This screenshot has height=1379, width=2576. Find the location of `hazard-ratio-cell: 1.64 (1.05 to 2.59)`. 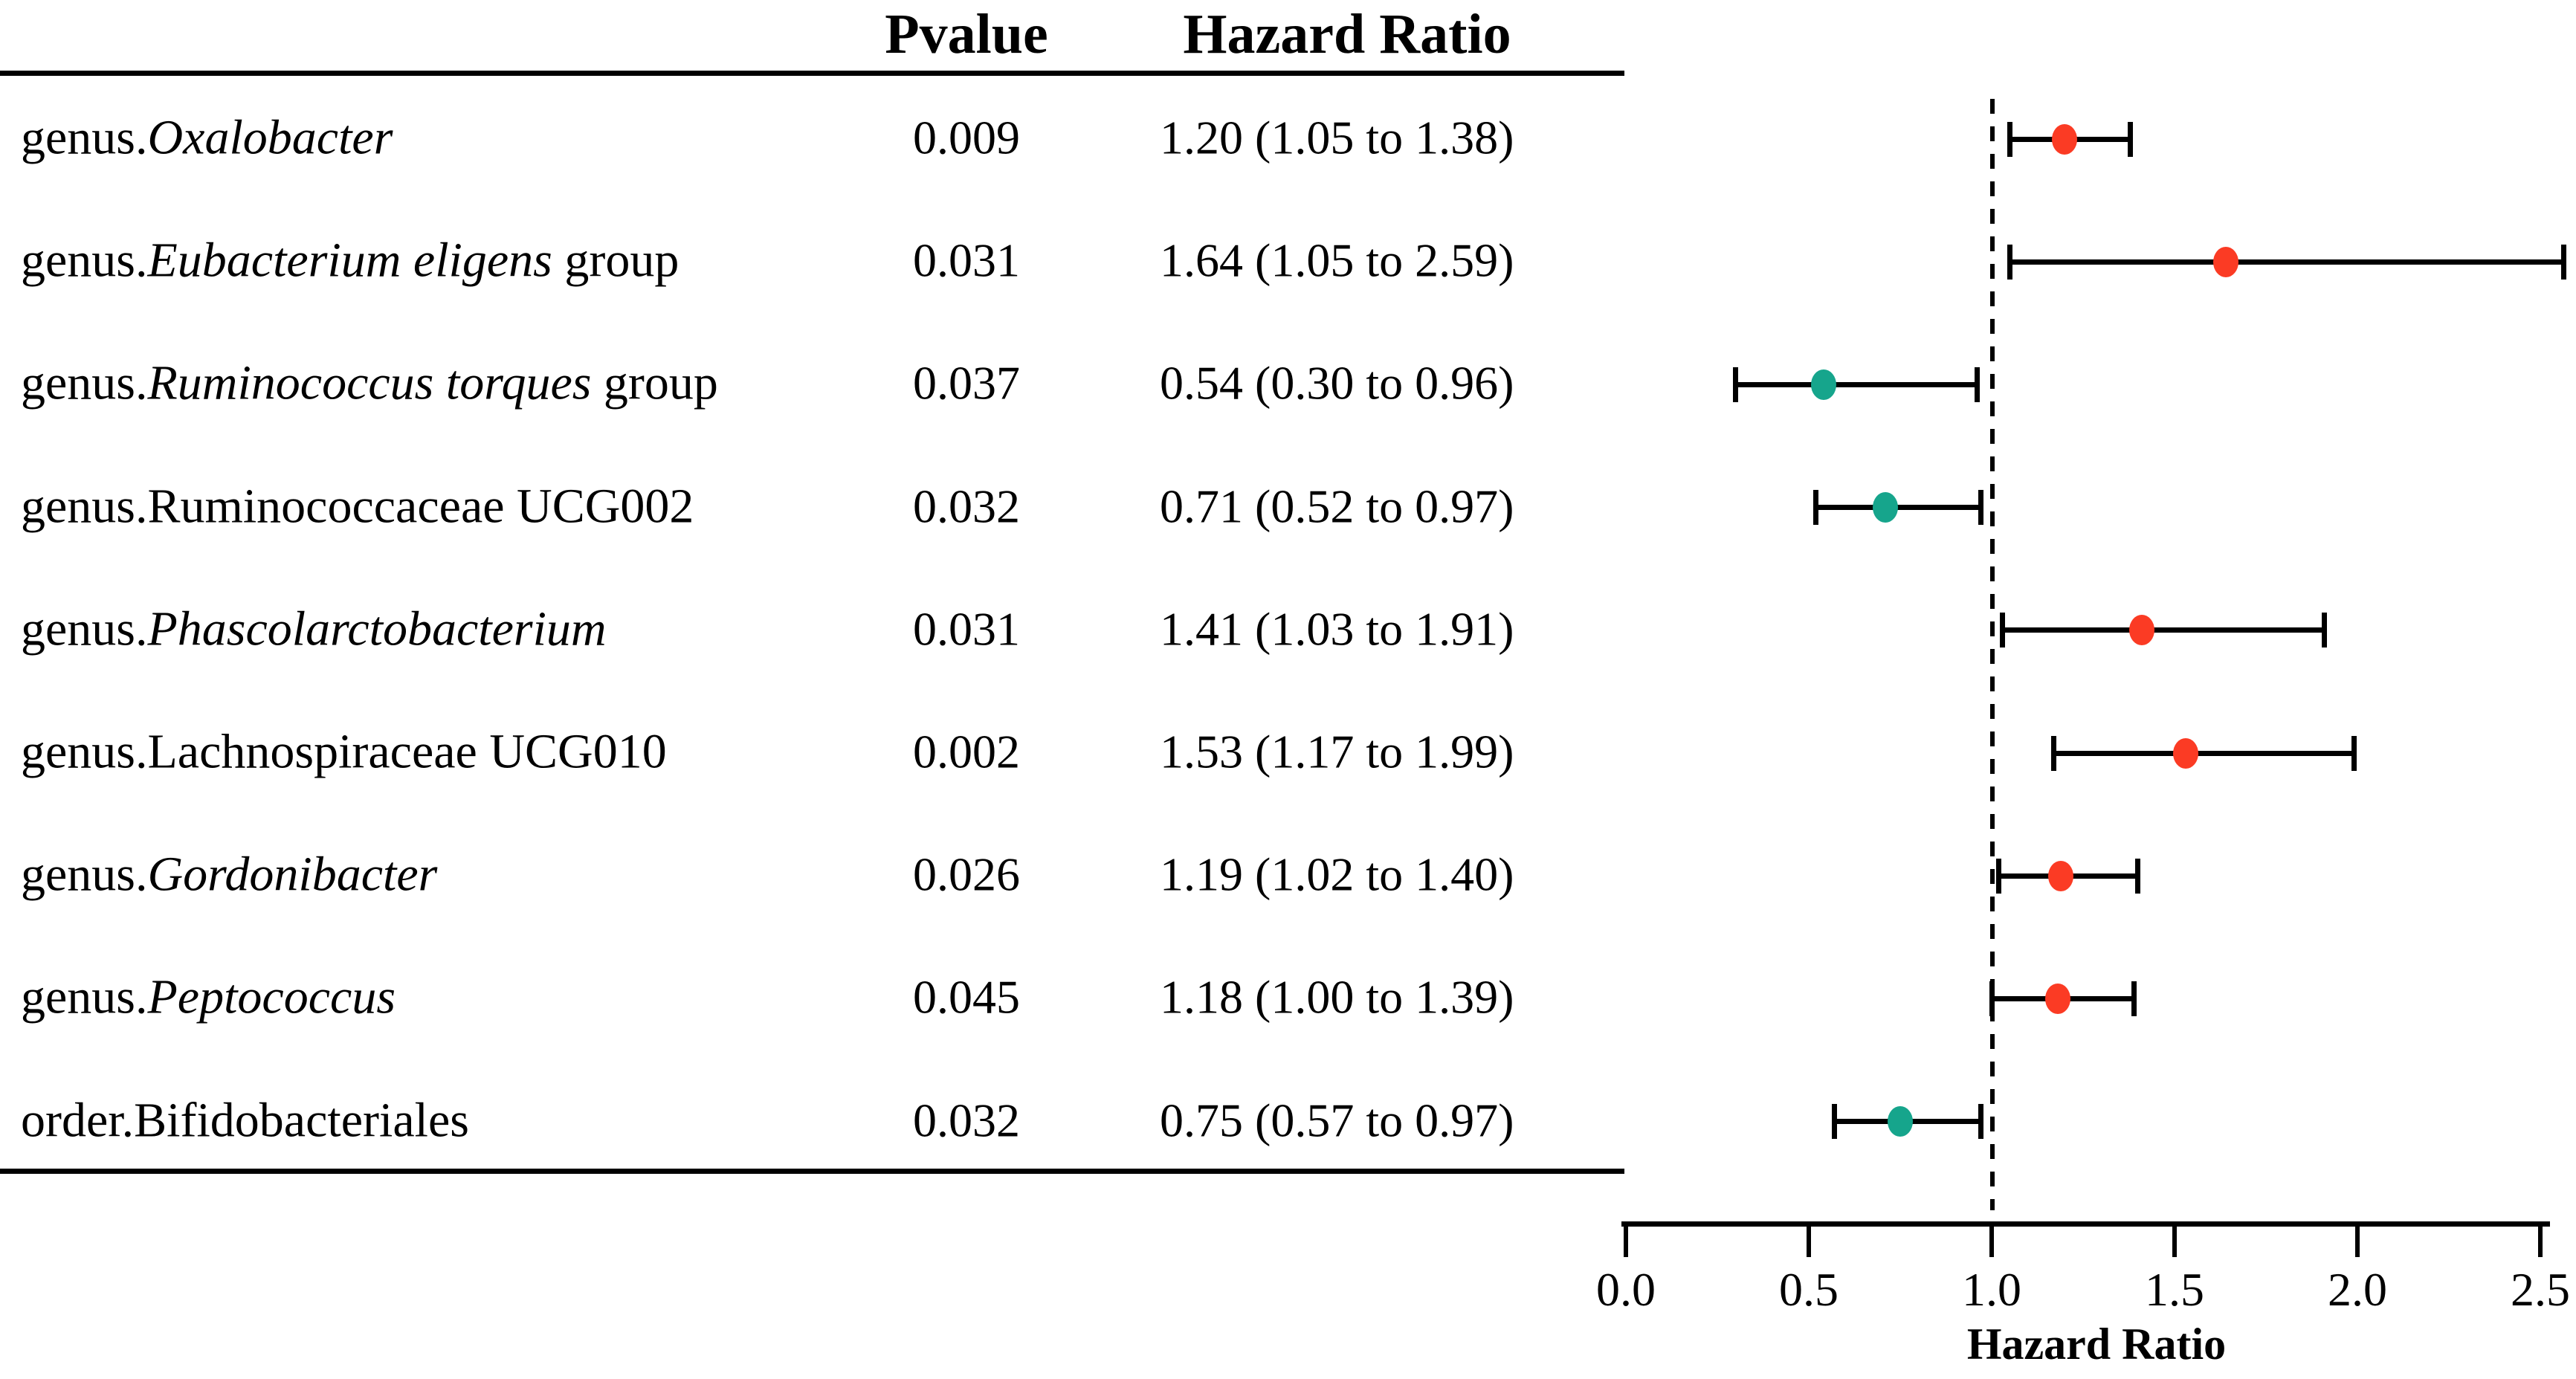

hazard-ratio-cell: 1.64 (1.05 to 2.59) is located at coordinates (1337, 260).